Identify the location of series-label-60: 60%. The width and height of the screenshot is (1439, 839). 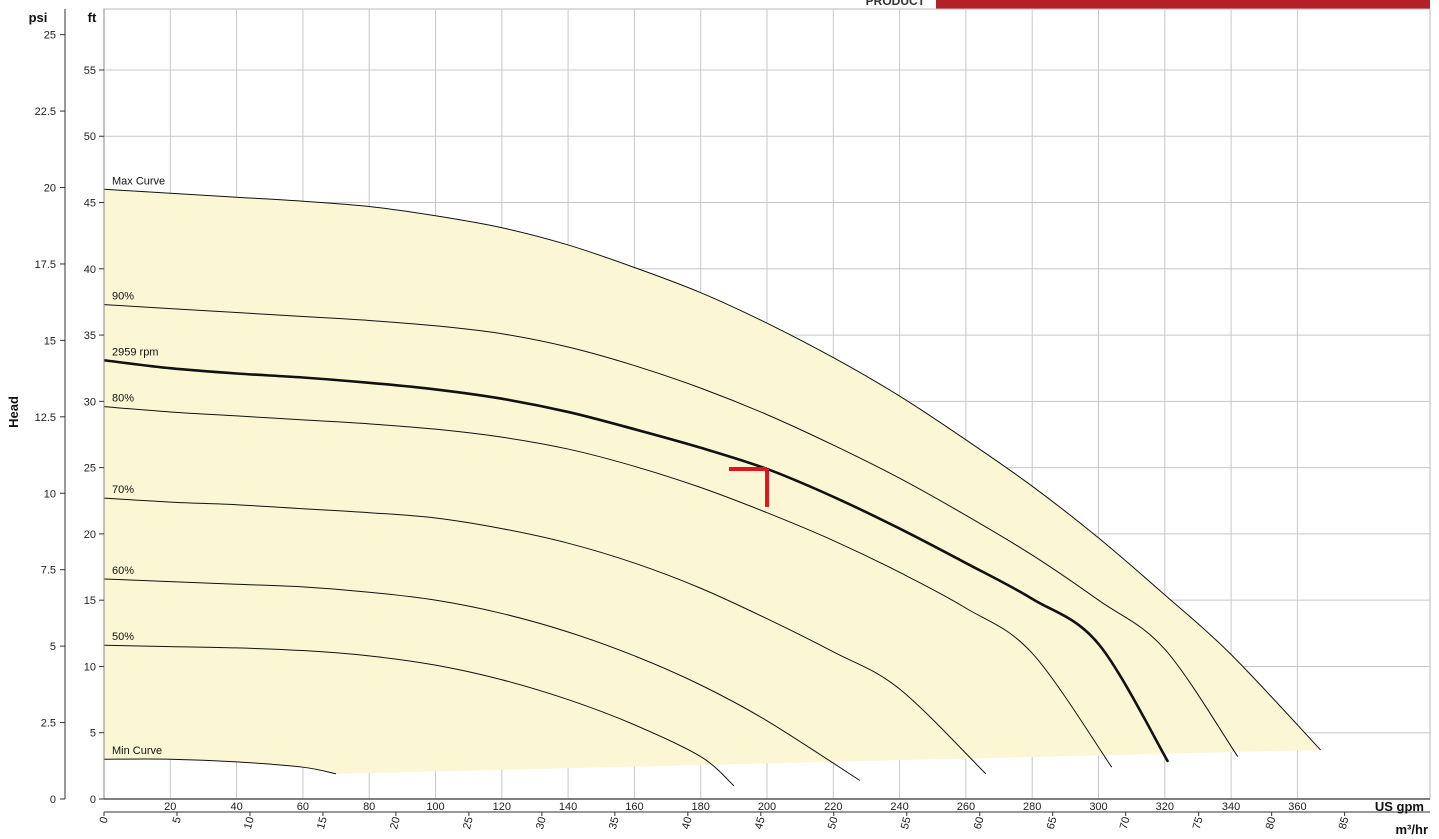
(123, 571).